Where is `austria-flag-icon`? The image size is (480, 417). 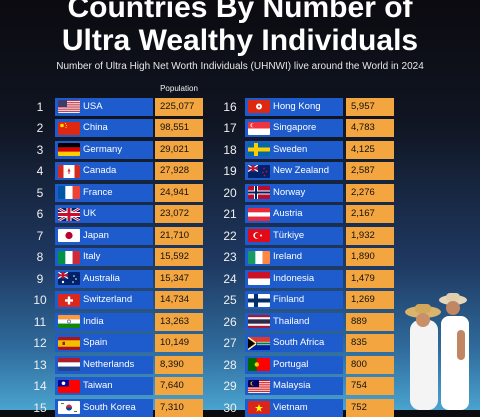
austria-flag-icon is located at coordinates (259, 214).